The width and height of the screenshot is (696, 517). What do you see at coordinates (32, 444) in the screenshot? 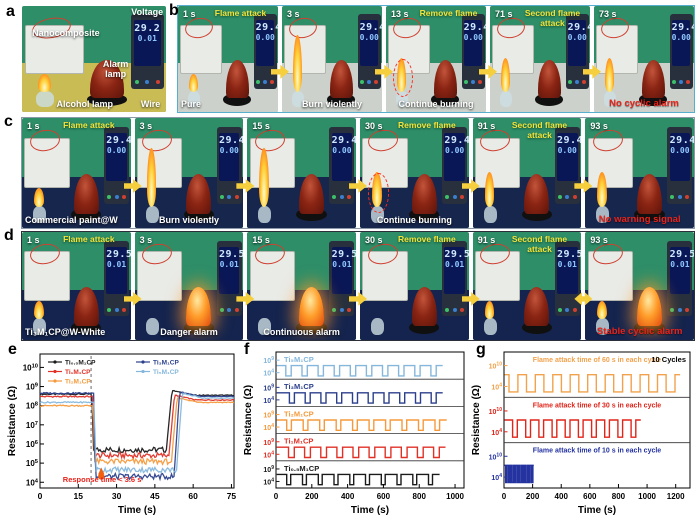
I see `y-tick-label: 106` at bounding box center [32, 444].